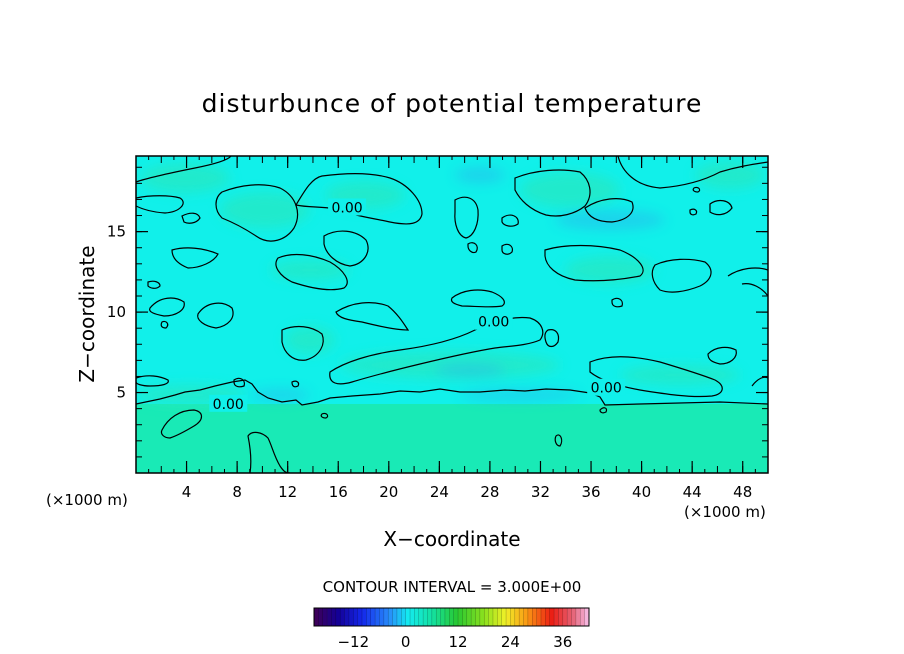 Image resolution: width=904 pixels, height=654 pixels. I want to click on x-tick-label: 20, so click(388, 492).